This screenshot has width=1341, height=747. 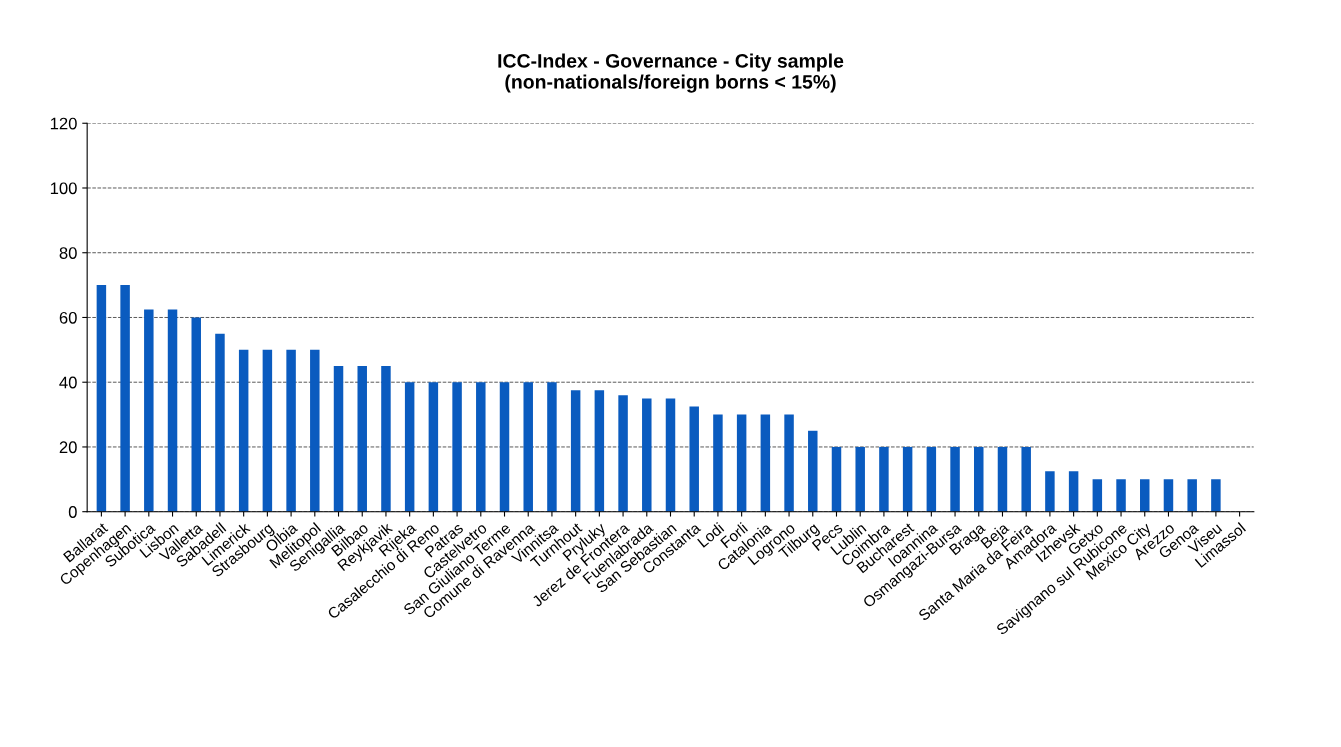 What do you see at coordinates (68, 253) in the screenshot?
I see `y-tick-label: 80` at bounding box center [68, 253].